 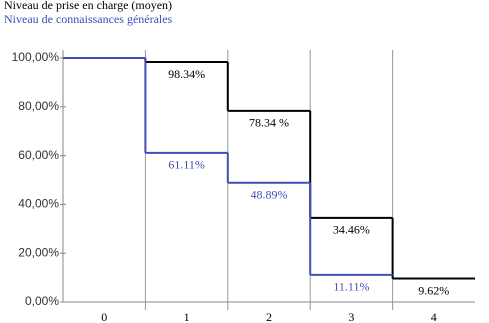 I want to click on x-tick-label: 4, so click(x=434, y=316).